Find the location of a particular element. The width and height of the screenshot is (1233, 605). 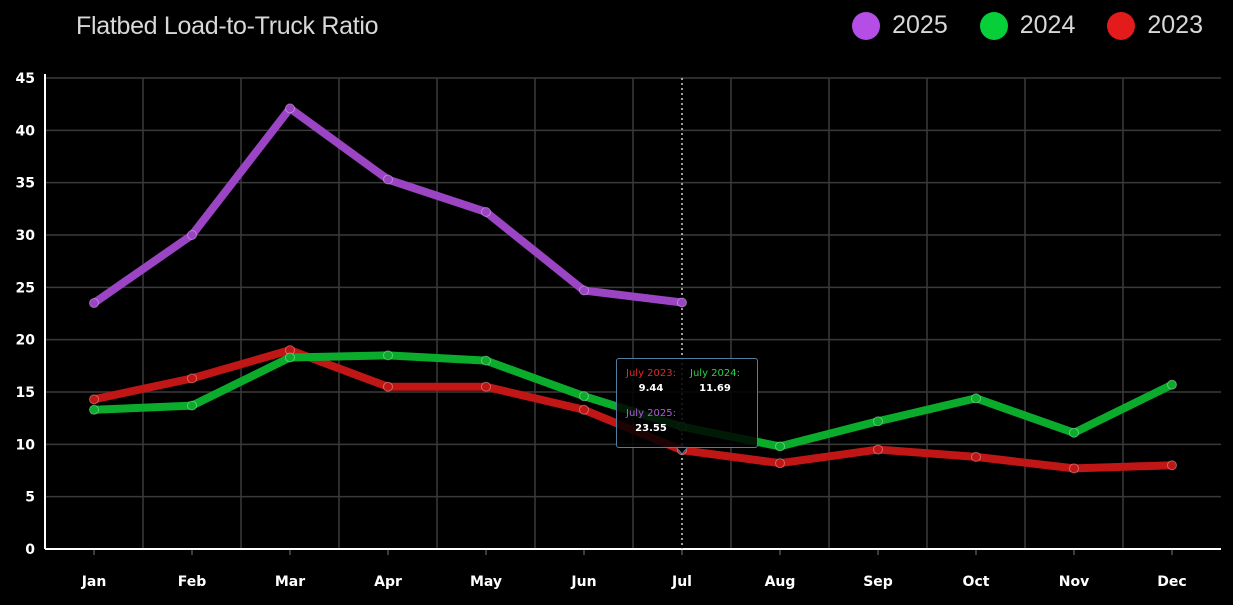

x-tick-label-apr: Apr is located at coordinates (388, 582).